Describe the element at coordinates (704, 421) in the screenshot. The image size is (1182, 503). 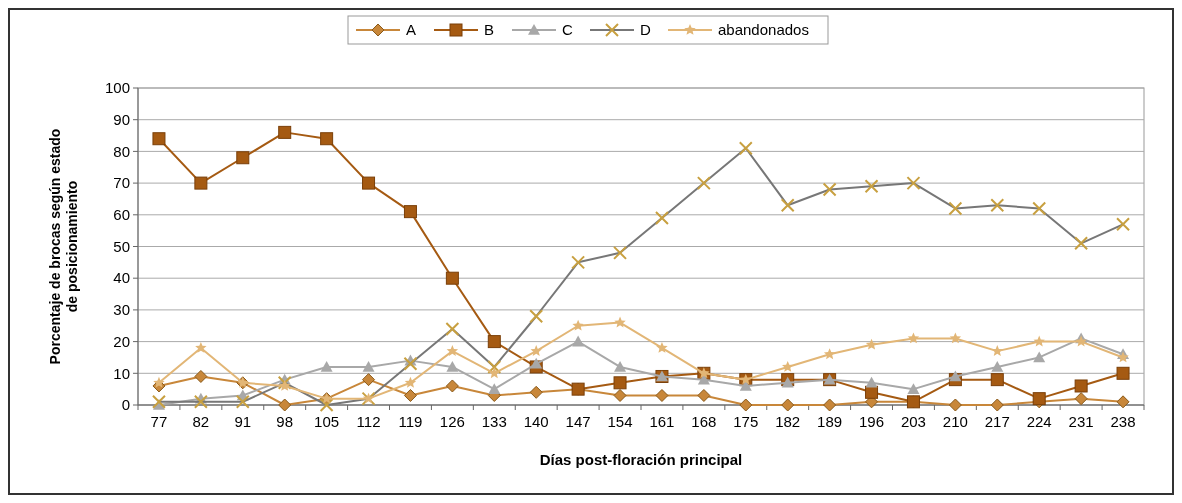
I see `x-tick-label: 168` at that location.